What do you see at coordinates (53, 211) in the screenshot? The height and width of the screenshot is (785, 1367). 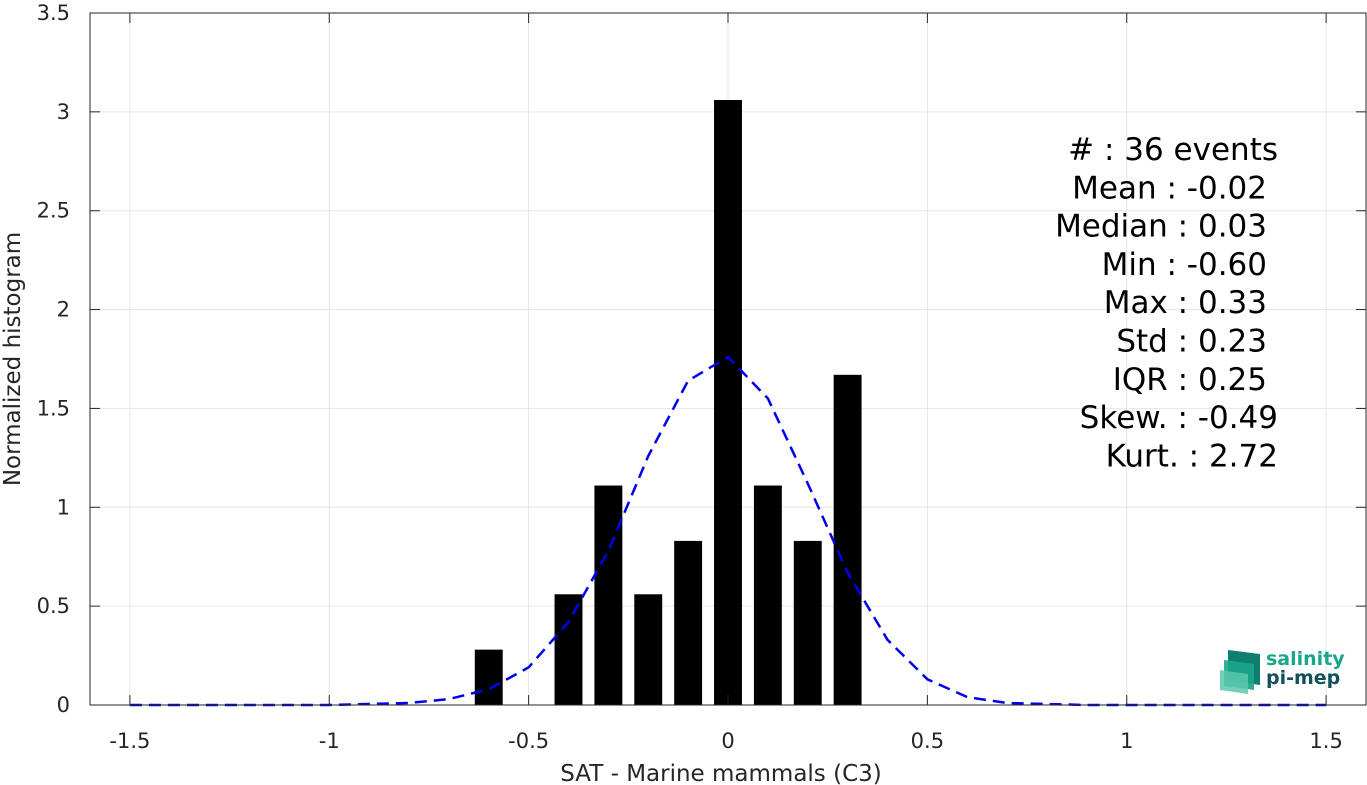 I see `y-tick-label: 2.5` at bounding box center [53, 211].